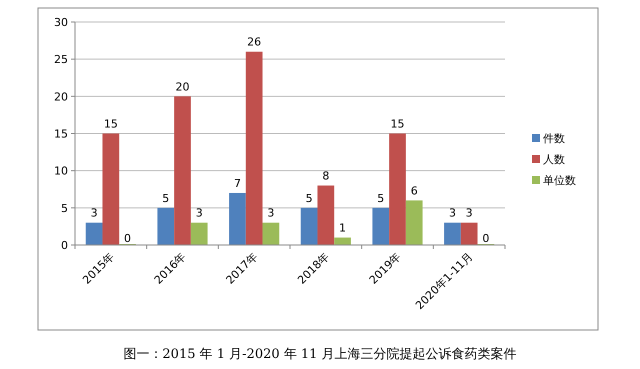 This screenshot has height=369, width=640. Describe the element at coordinates (61, 134) in the screenshot. I see `y-tick-label: 15` at that location.